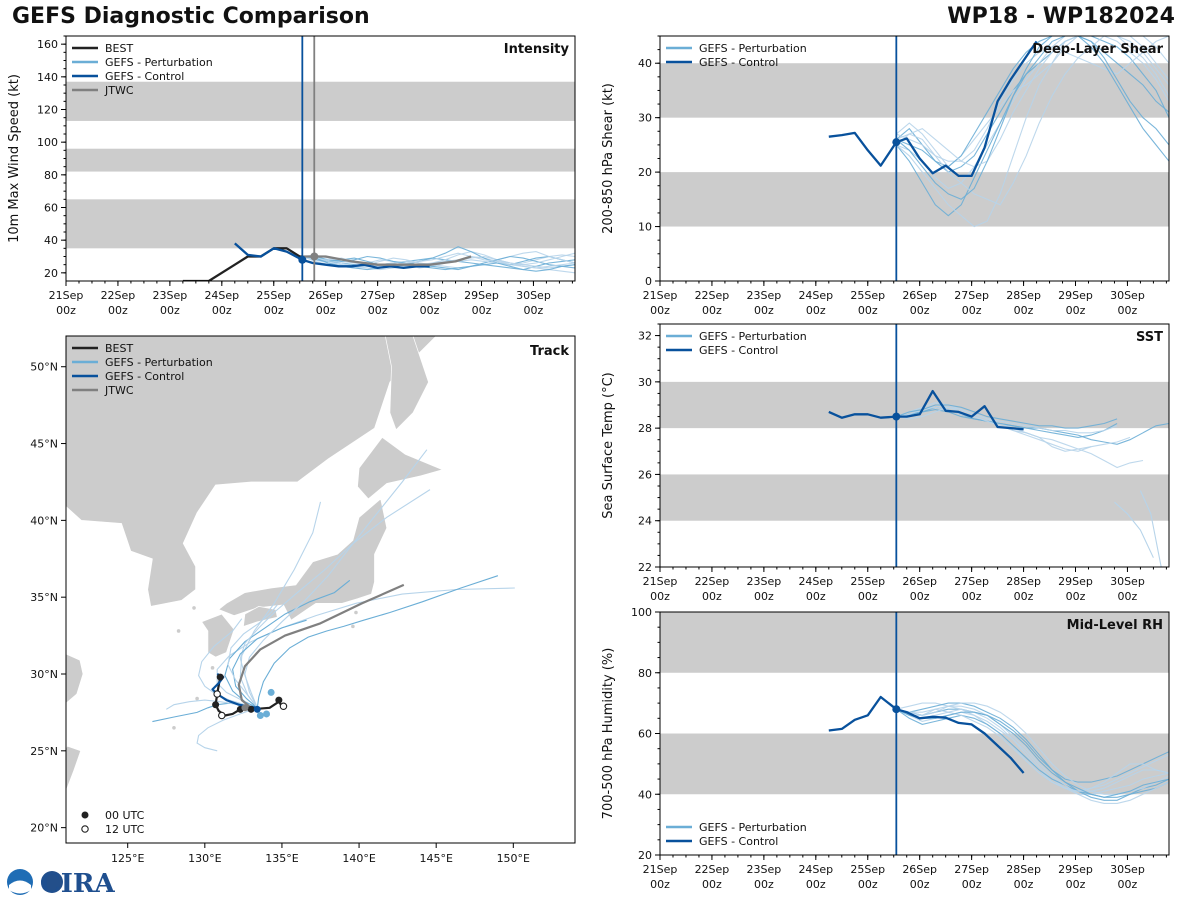 The width and height of the screenshot is (1200, 900). Describe the element at coordinates (645, 428) in the screenshot. I see `y-tick-label: 28` at that location.